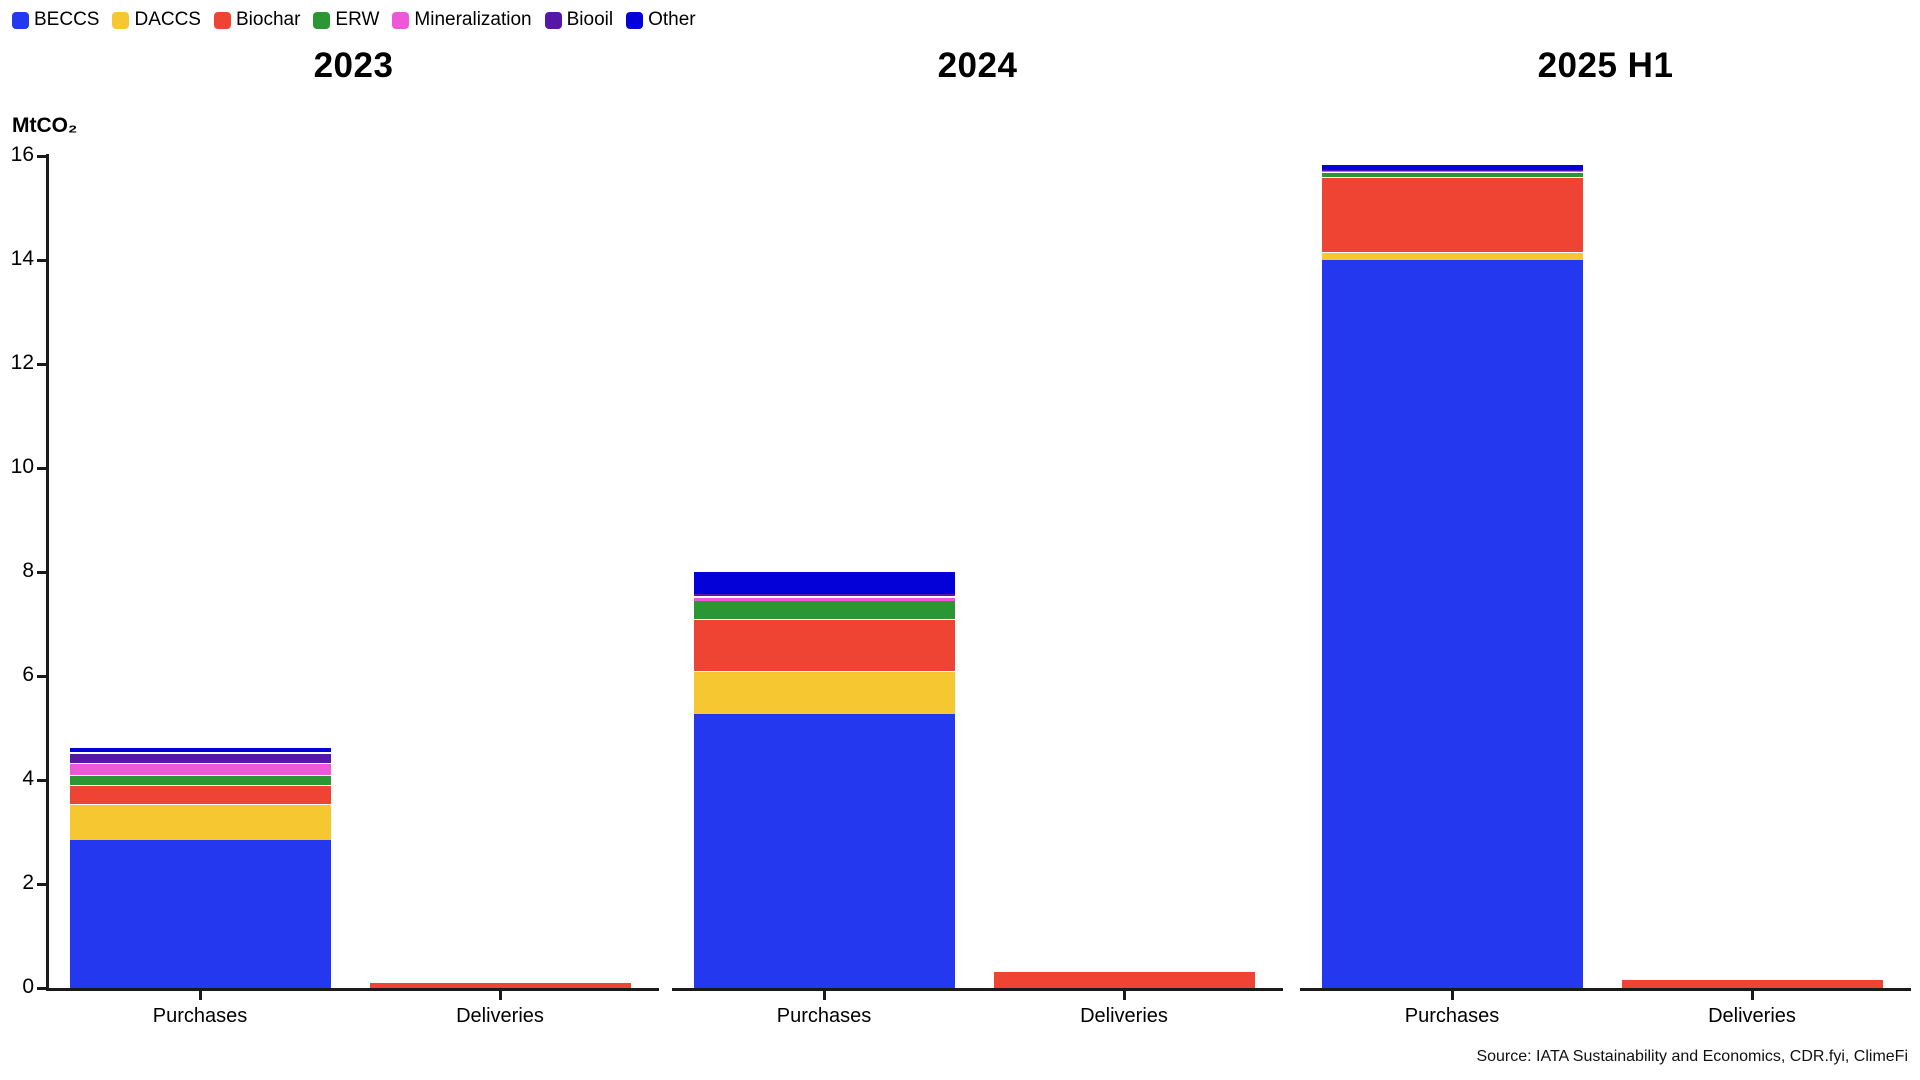 The image size is (1920, 1080). I want to click on y-axis-tick-label: 0, so click(28, 986).